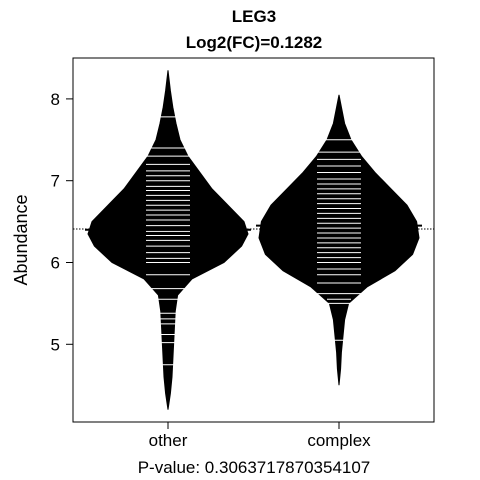 This screenshot has width=480, height=480. I want to click on x-tick-label-other: other, so click(168, 440).